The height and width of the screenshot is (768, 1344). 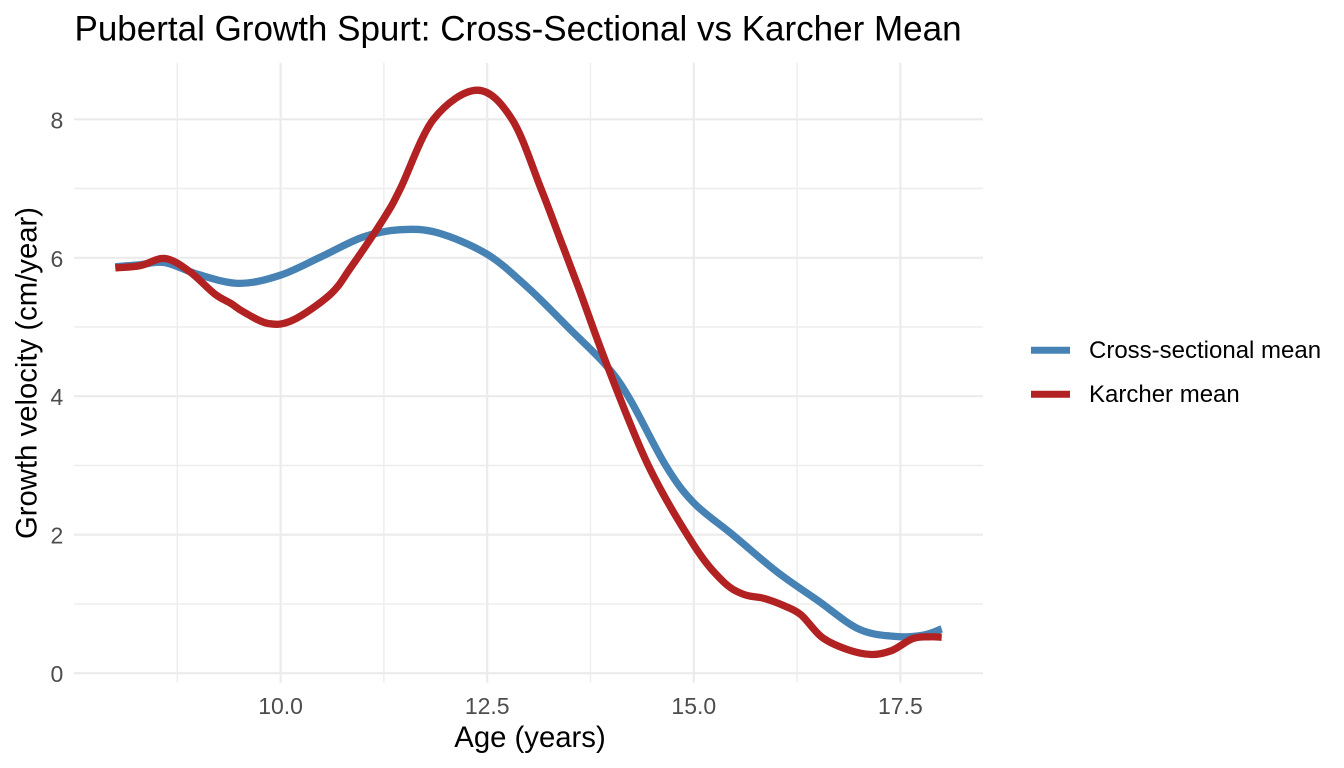 What do you see at coordinates (1205, 350) in the screenshot?
I see `svg-text: Cross-sectional mean` at bounding box center [1205, 350].